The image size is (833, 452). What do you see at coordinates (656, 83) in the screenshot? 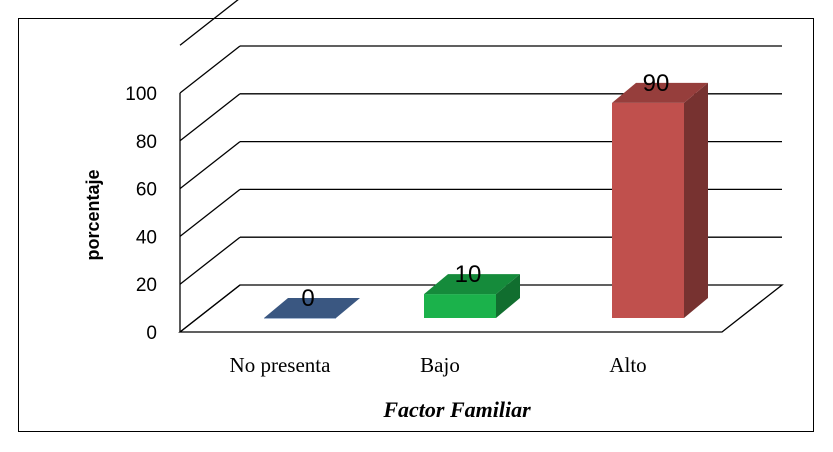
I see `data-label: 90` at bounding box center [656, 83].